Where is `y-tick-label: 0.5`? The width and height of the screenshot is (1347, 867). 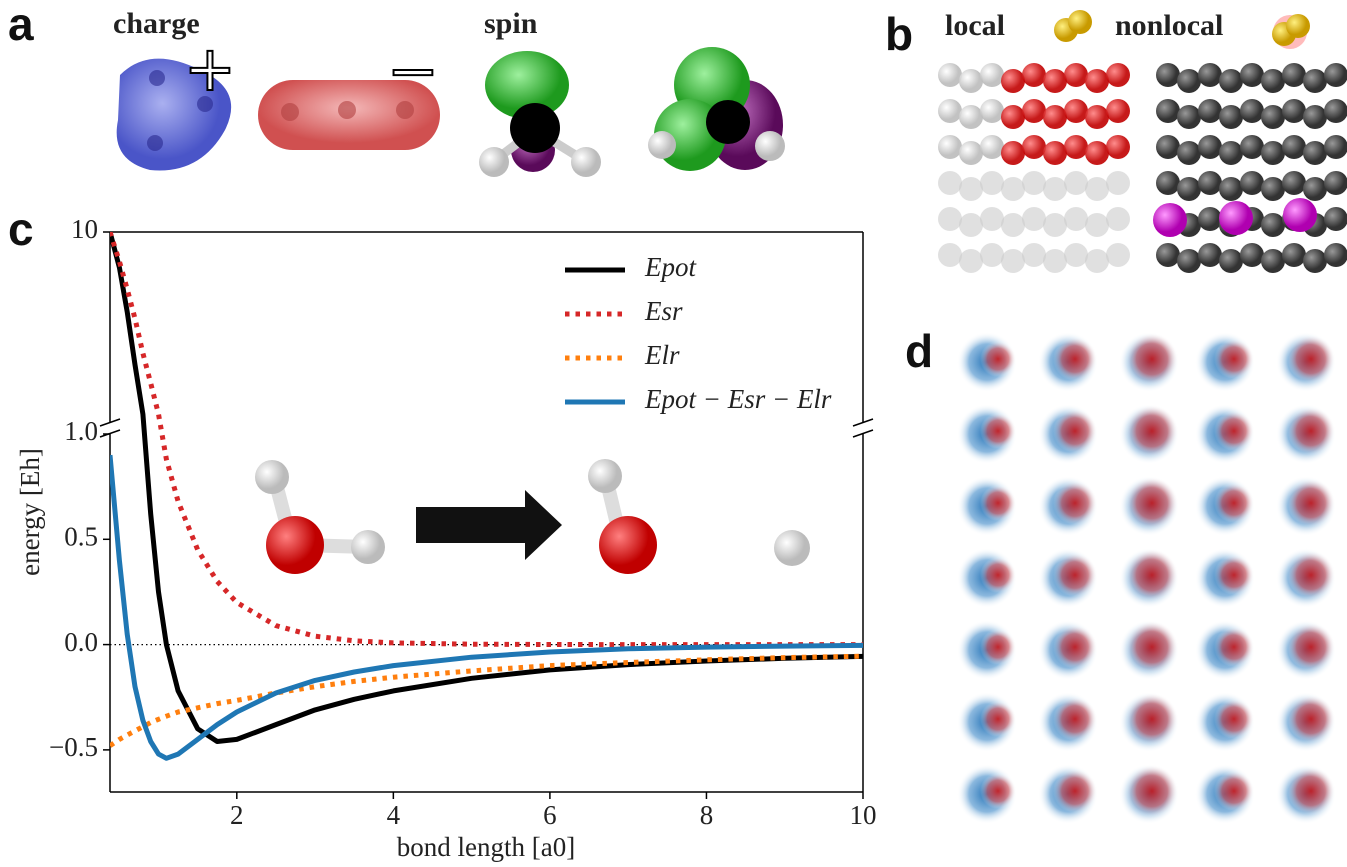 y-tick-label: 0.5 is located at coordinates (81, 536).